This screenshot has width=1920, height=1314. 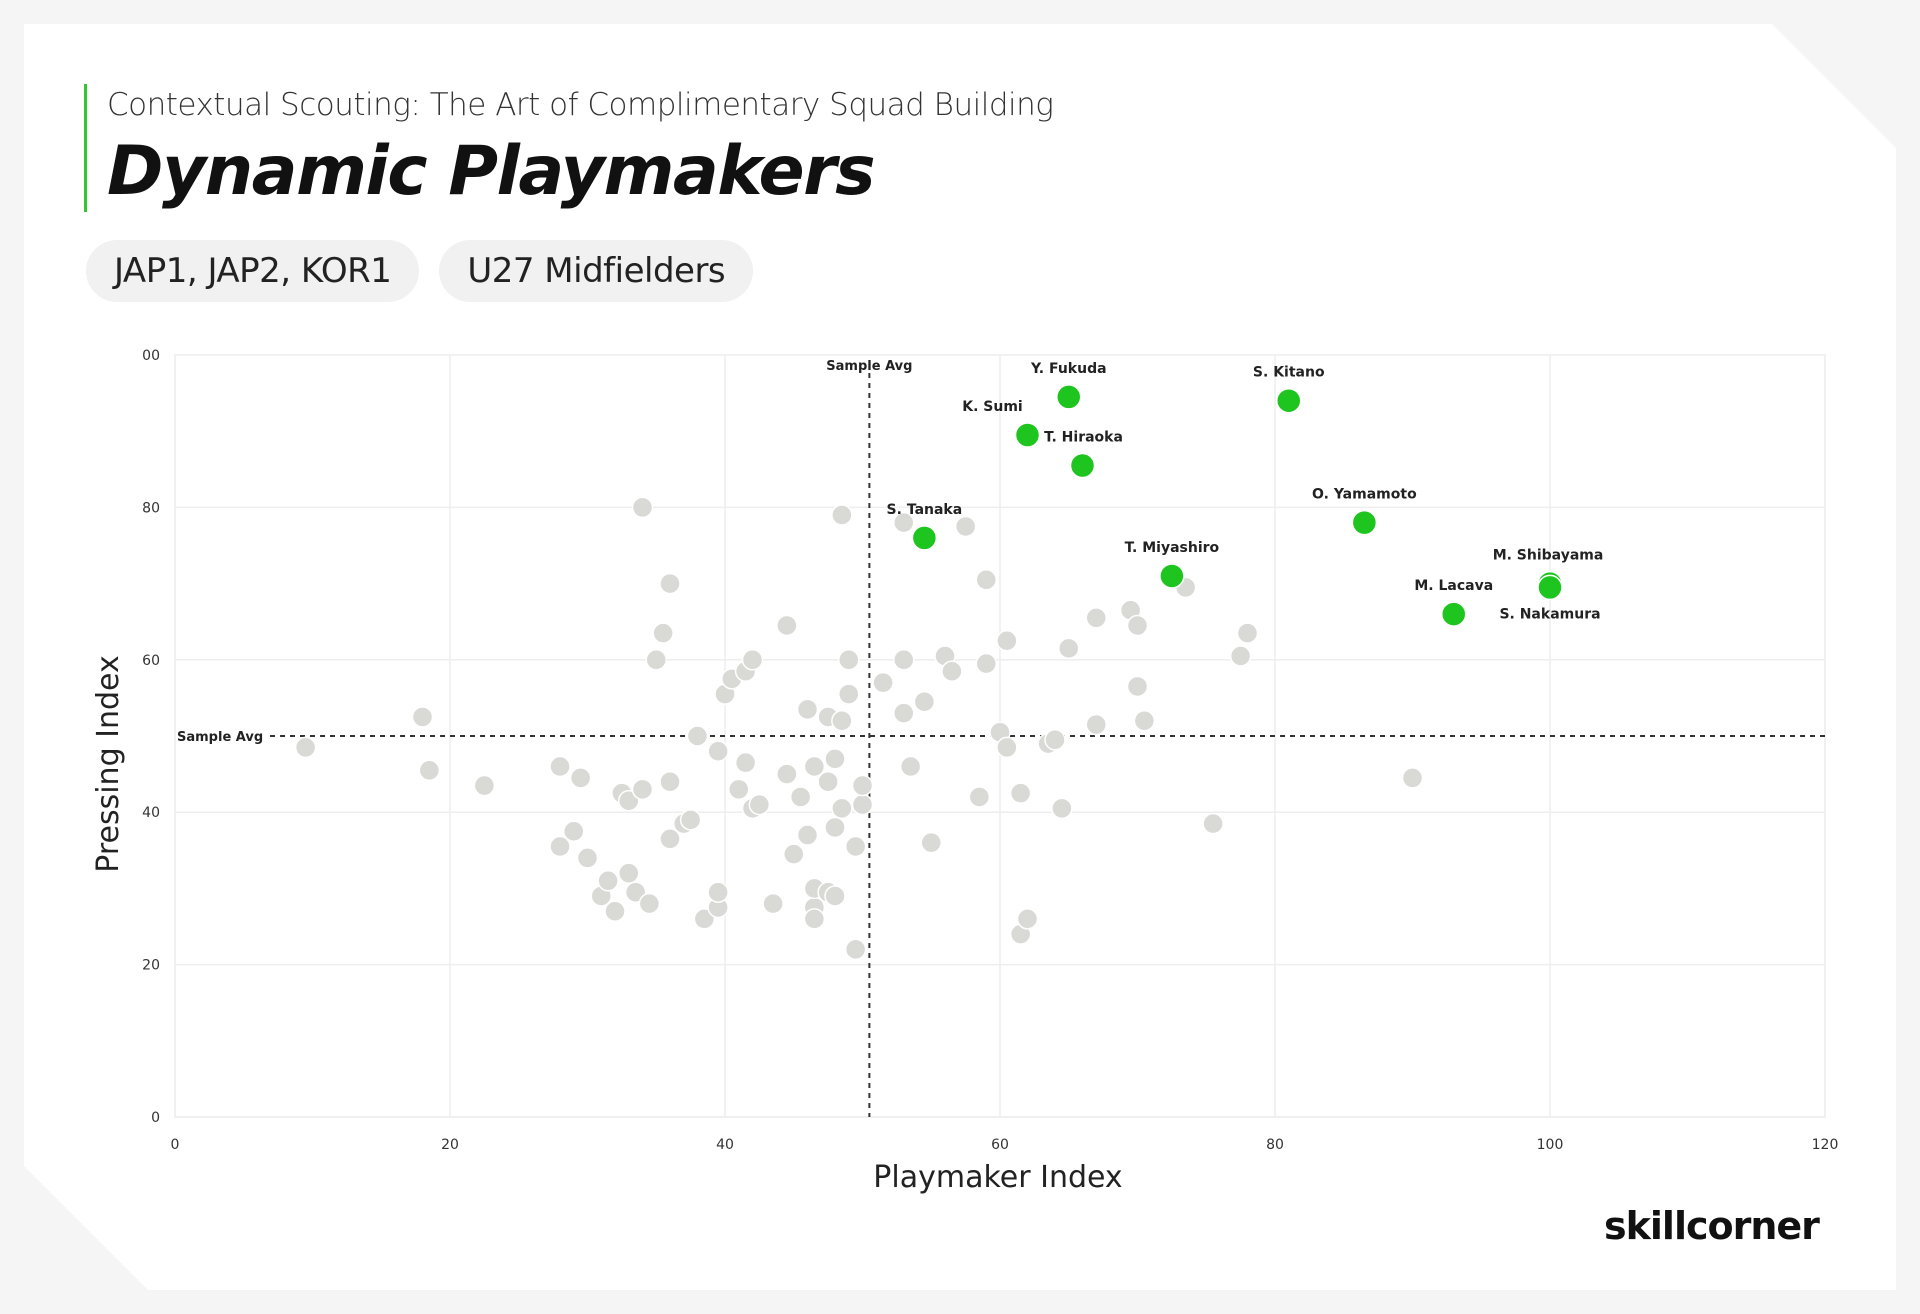 I want to click on player-name-label: S. Tanaka, so click(x=925, y=510).